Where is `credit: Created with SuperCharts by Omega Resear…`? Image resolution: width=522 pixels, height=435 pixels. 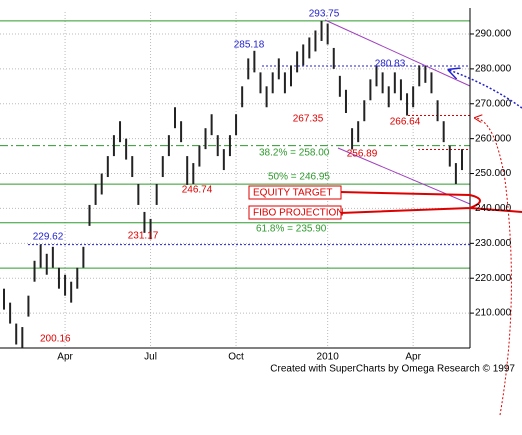 credit: Created with SuperCharts by Omega Resear… is located at coordinates (392, 369).